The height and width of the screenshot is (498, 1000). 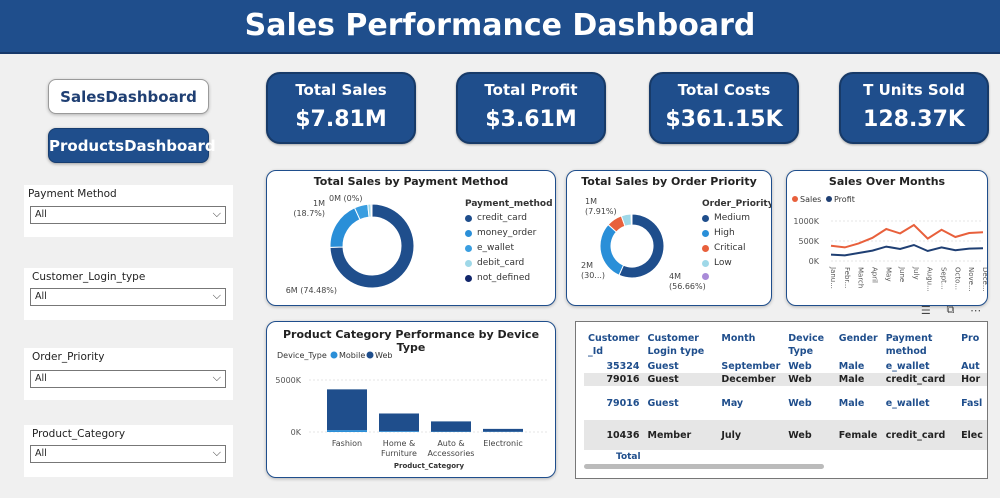 I want to click on x-tick-label: Home &, so click(x=399, y=443).